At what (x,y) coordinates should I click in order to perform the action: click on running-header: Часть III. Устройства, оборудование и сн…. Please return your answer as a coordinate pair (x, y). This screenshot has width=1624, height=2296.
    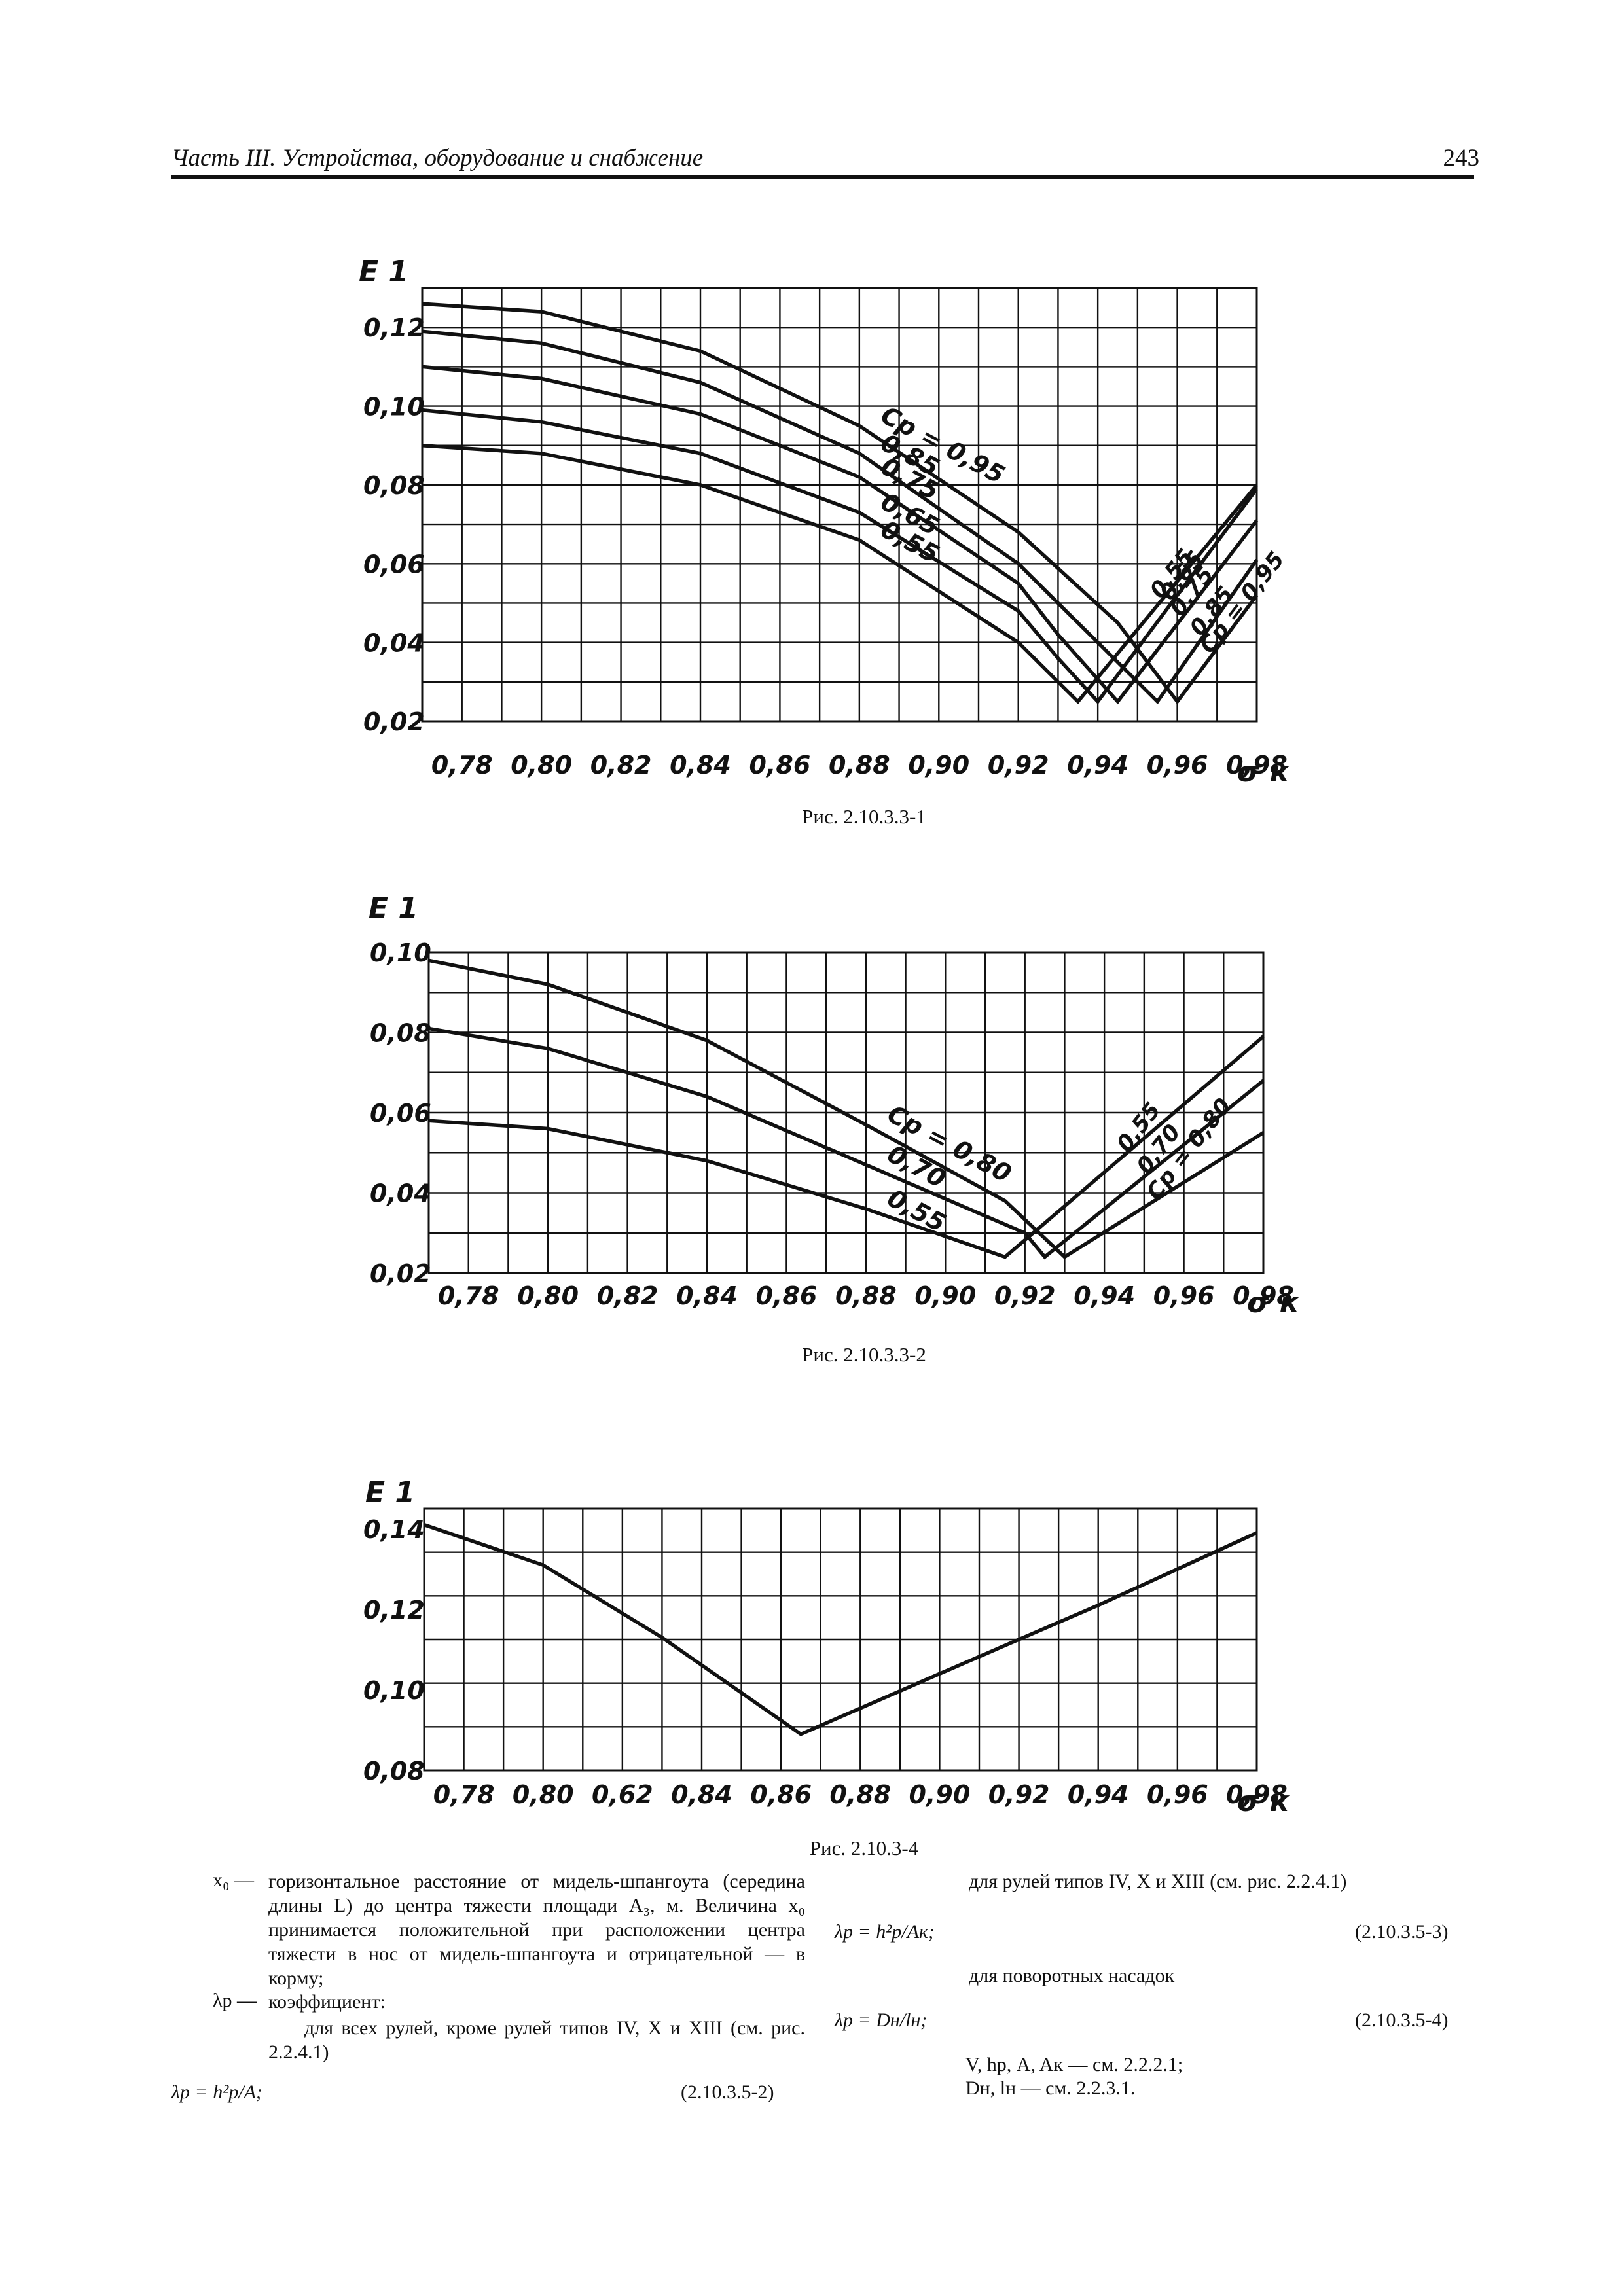
    Looking at the image, I should click on (437, 158).